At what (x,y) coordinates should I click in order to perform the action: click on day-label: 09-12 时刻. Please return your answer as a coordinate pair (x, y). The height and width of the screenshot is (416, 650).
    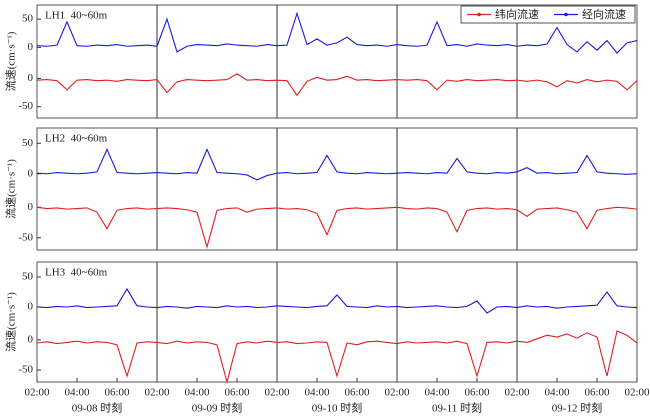
    Looking at the image, I should click on (577, 408).